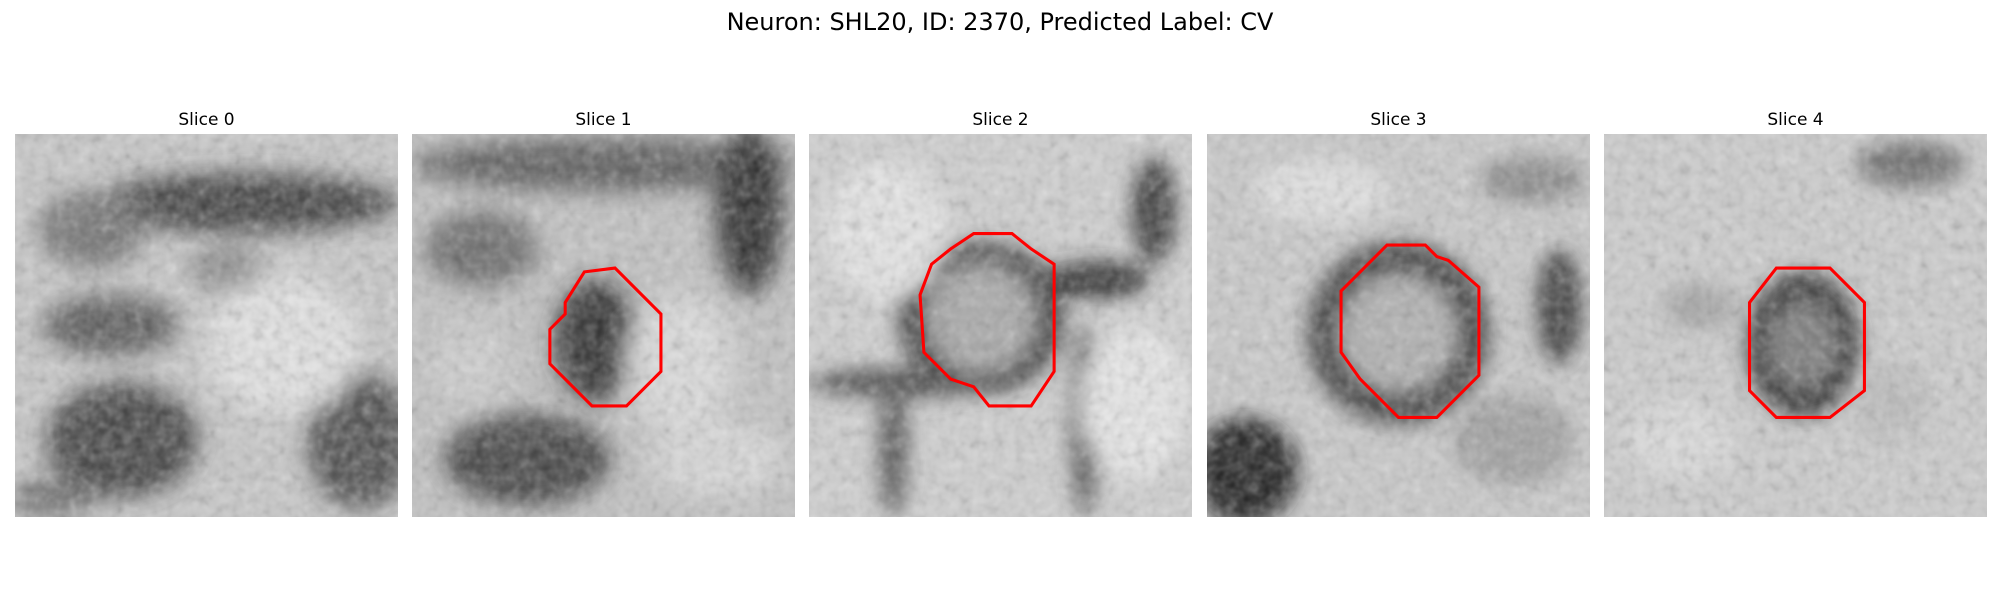  What do you see at coordinates (603, 120) in the screenshot?
I see `slice-title-1: Slice 1` at bounding box center [603, 120].